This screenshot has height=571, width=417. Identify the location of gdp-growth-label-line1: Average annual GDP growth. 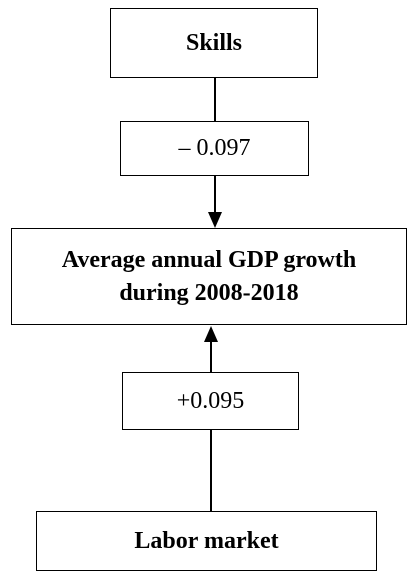
(209, 260).